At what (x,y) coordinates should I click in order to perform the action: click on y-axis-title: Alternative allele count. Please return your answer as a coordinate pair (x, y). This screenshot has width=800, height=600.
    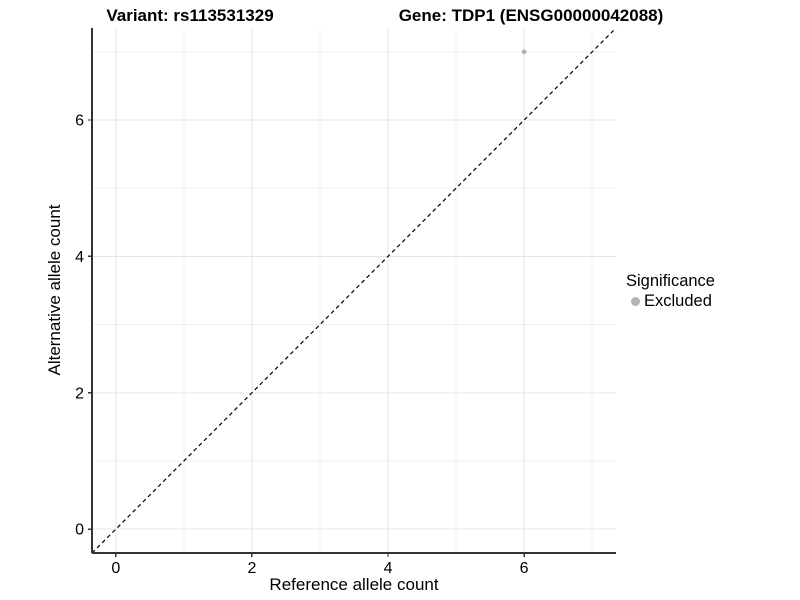
    Looking at the image, I should click on (54, 290).